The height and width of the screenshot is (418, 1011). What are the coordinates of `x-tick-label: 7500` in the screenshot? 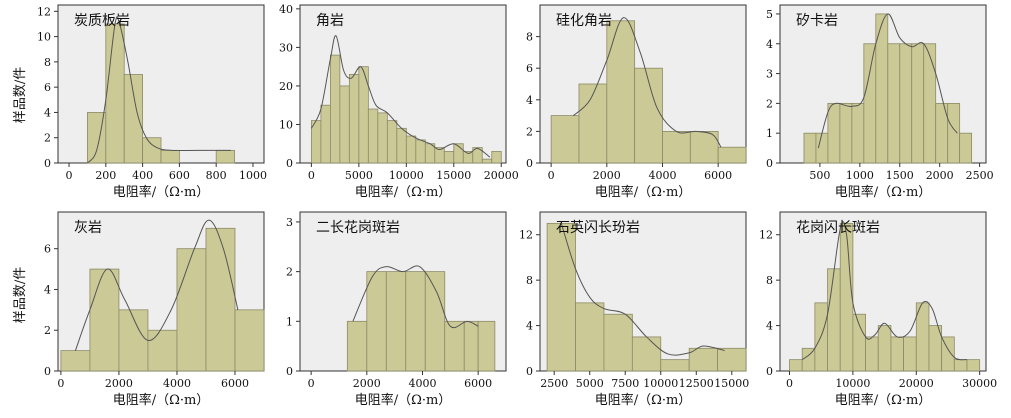 It's located at (625, 383).